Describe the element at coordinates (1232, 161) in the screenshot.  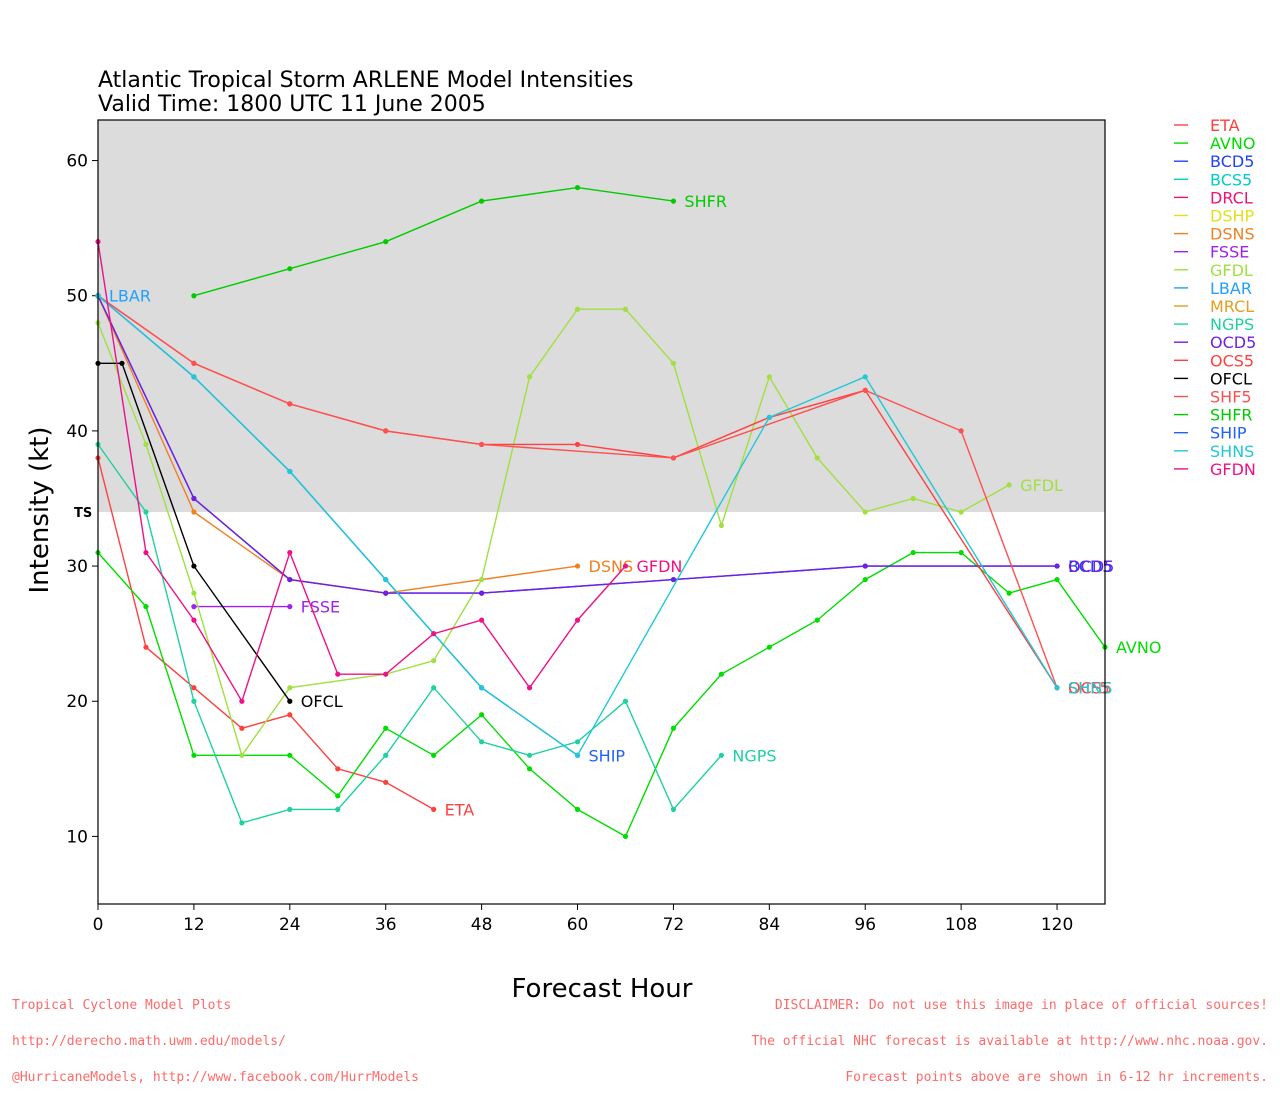
I see `legend-label-bcd5: BCD5` at that location.